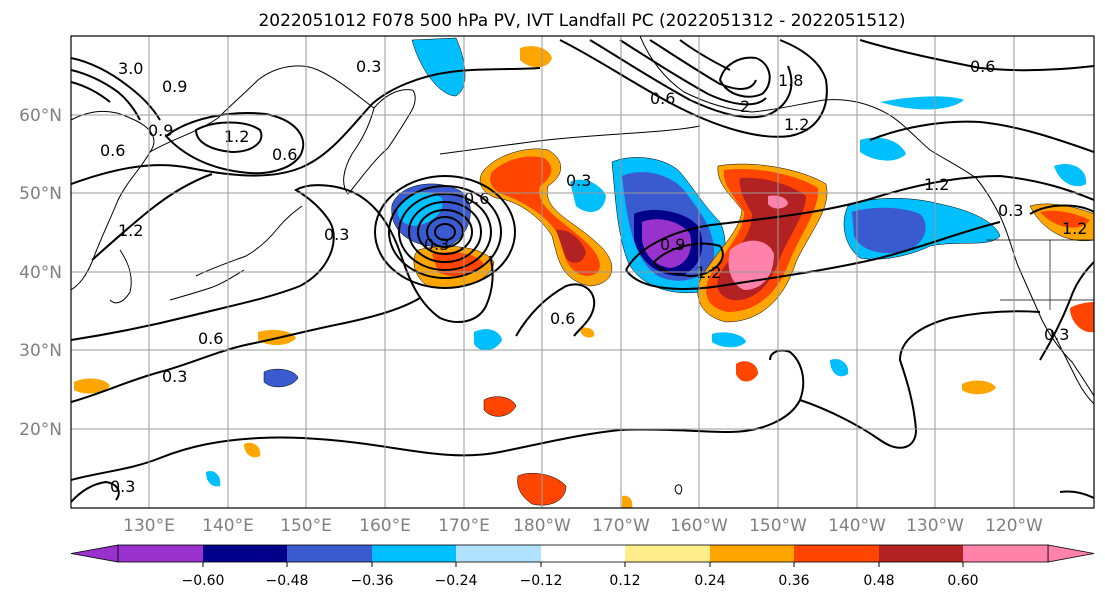 The height and width of the screenshot is (601, 1105). What do you see at coordinates (94, 553) in the screenshot?
I see `colorbar-extend-min-arrow` at bounding box center [94, 553].